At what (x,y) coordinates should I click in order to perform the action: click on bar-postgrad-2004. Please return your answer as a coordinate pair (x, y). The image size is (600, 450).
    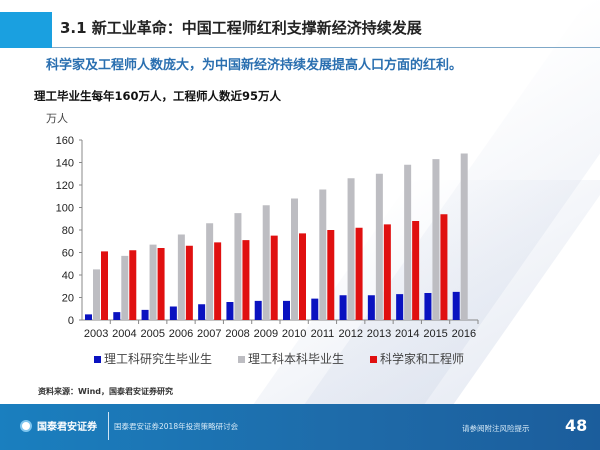
    Looking at the image, I should click on (117, 316).